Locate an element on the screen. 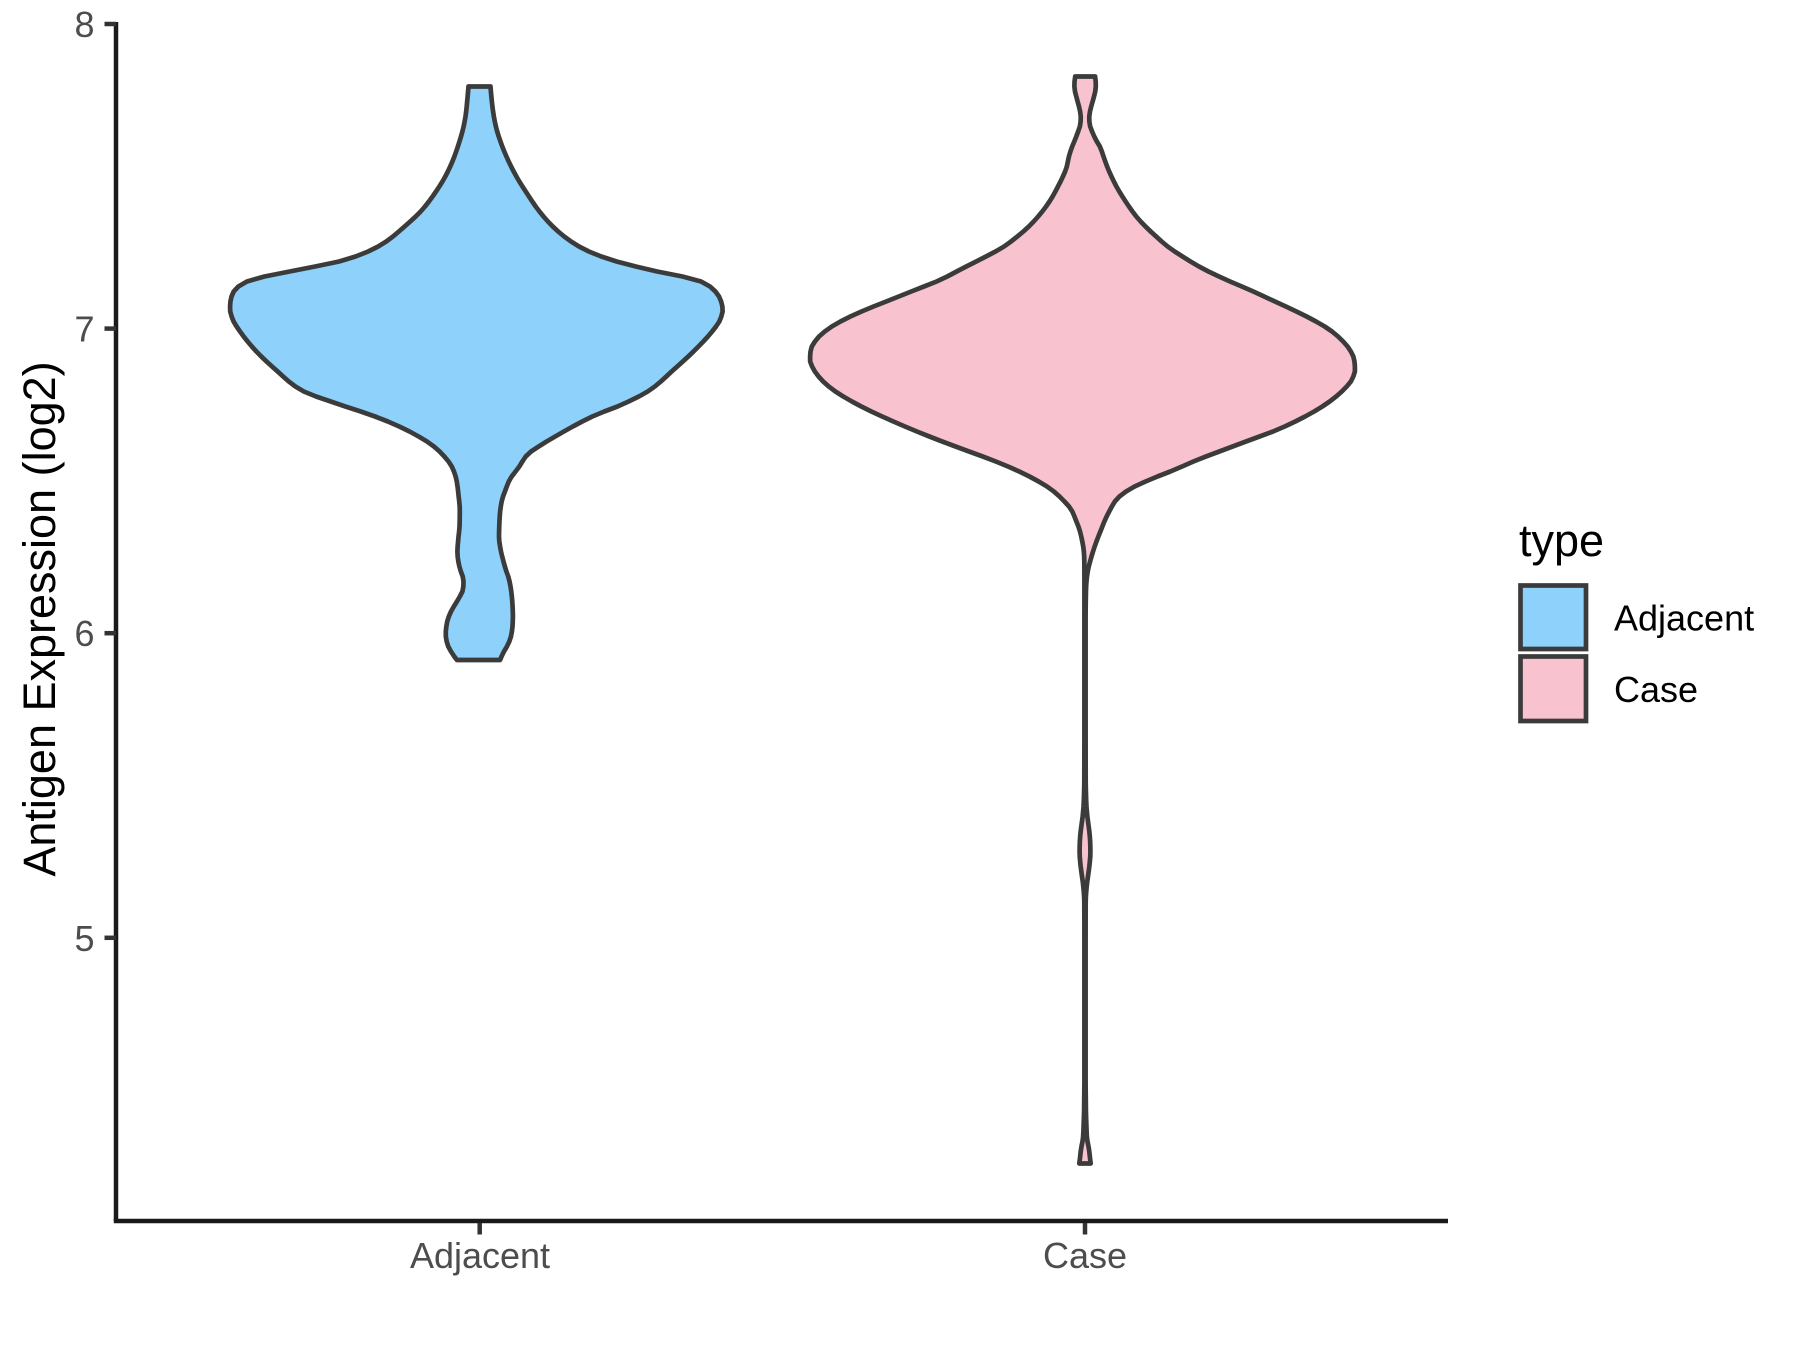 The height and width of the screenshot is (1350, 1800). svg-text: 7 is located at coordinates (84, 329).